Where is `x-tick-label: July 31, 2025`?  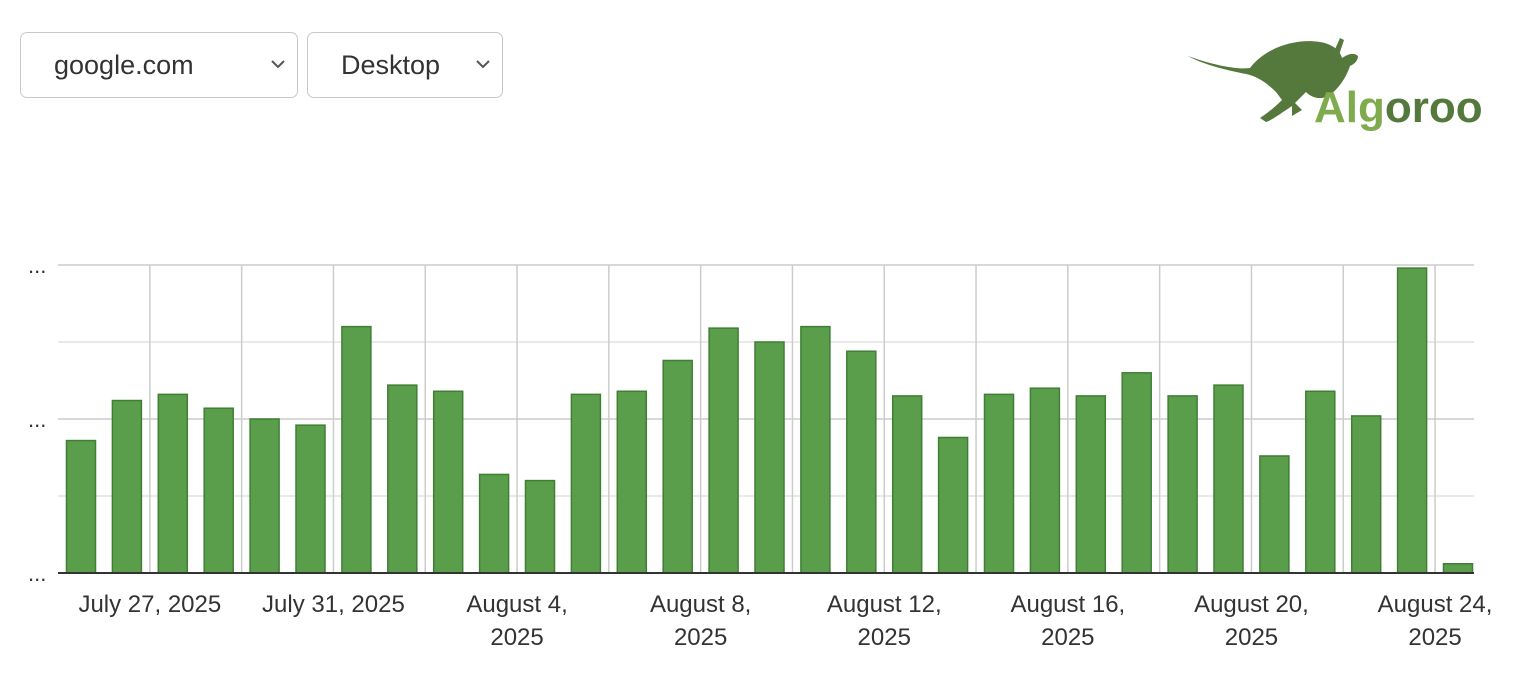 x-tick-label: July 31, 2025 is located at coordinates (333, 604).